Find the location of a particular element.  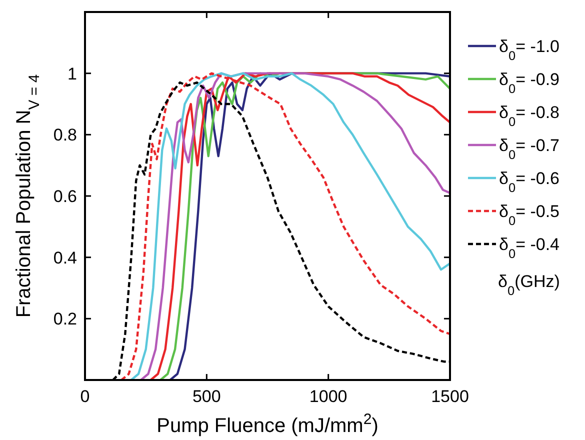

x-tick-label: 0 is located at coordinates (85, 396).